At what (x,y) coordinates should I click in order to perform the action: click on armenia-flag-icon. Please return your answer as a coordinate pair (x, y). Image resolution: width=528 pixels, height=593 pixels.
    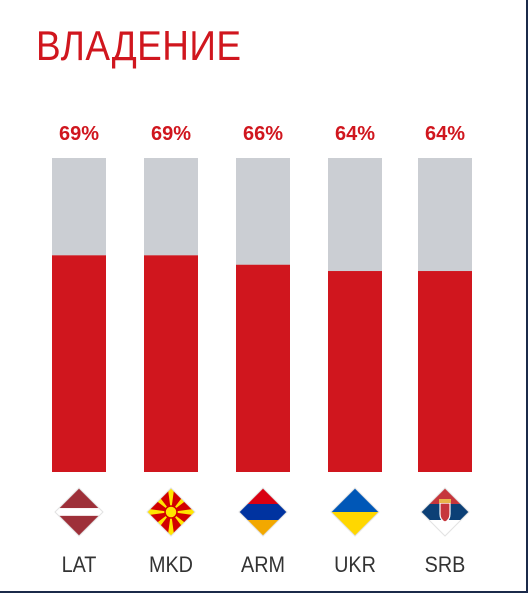
    Looking at the image, I should click on (263, 512).